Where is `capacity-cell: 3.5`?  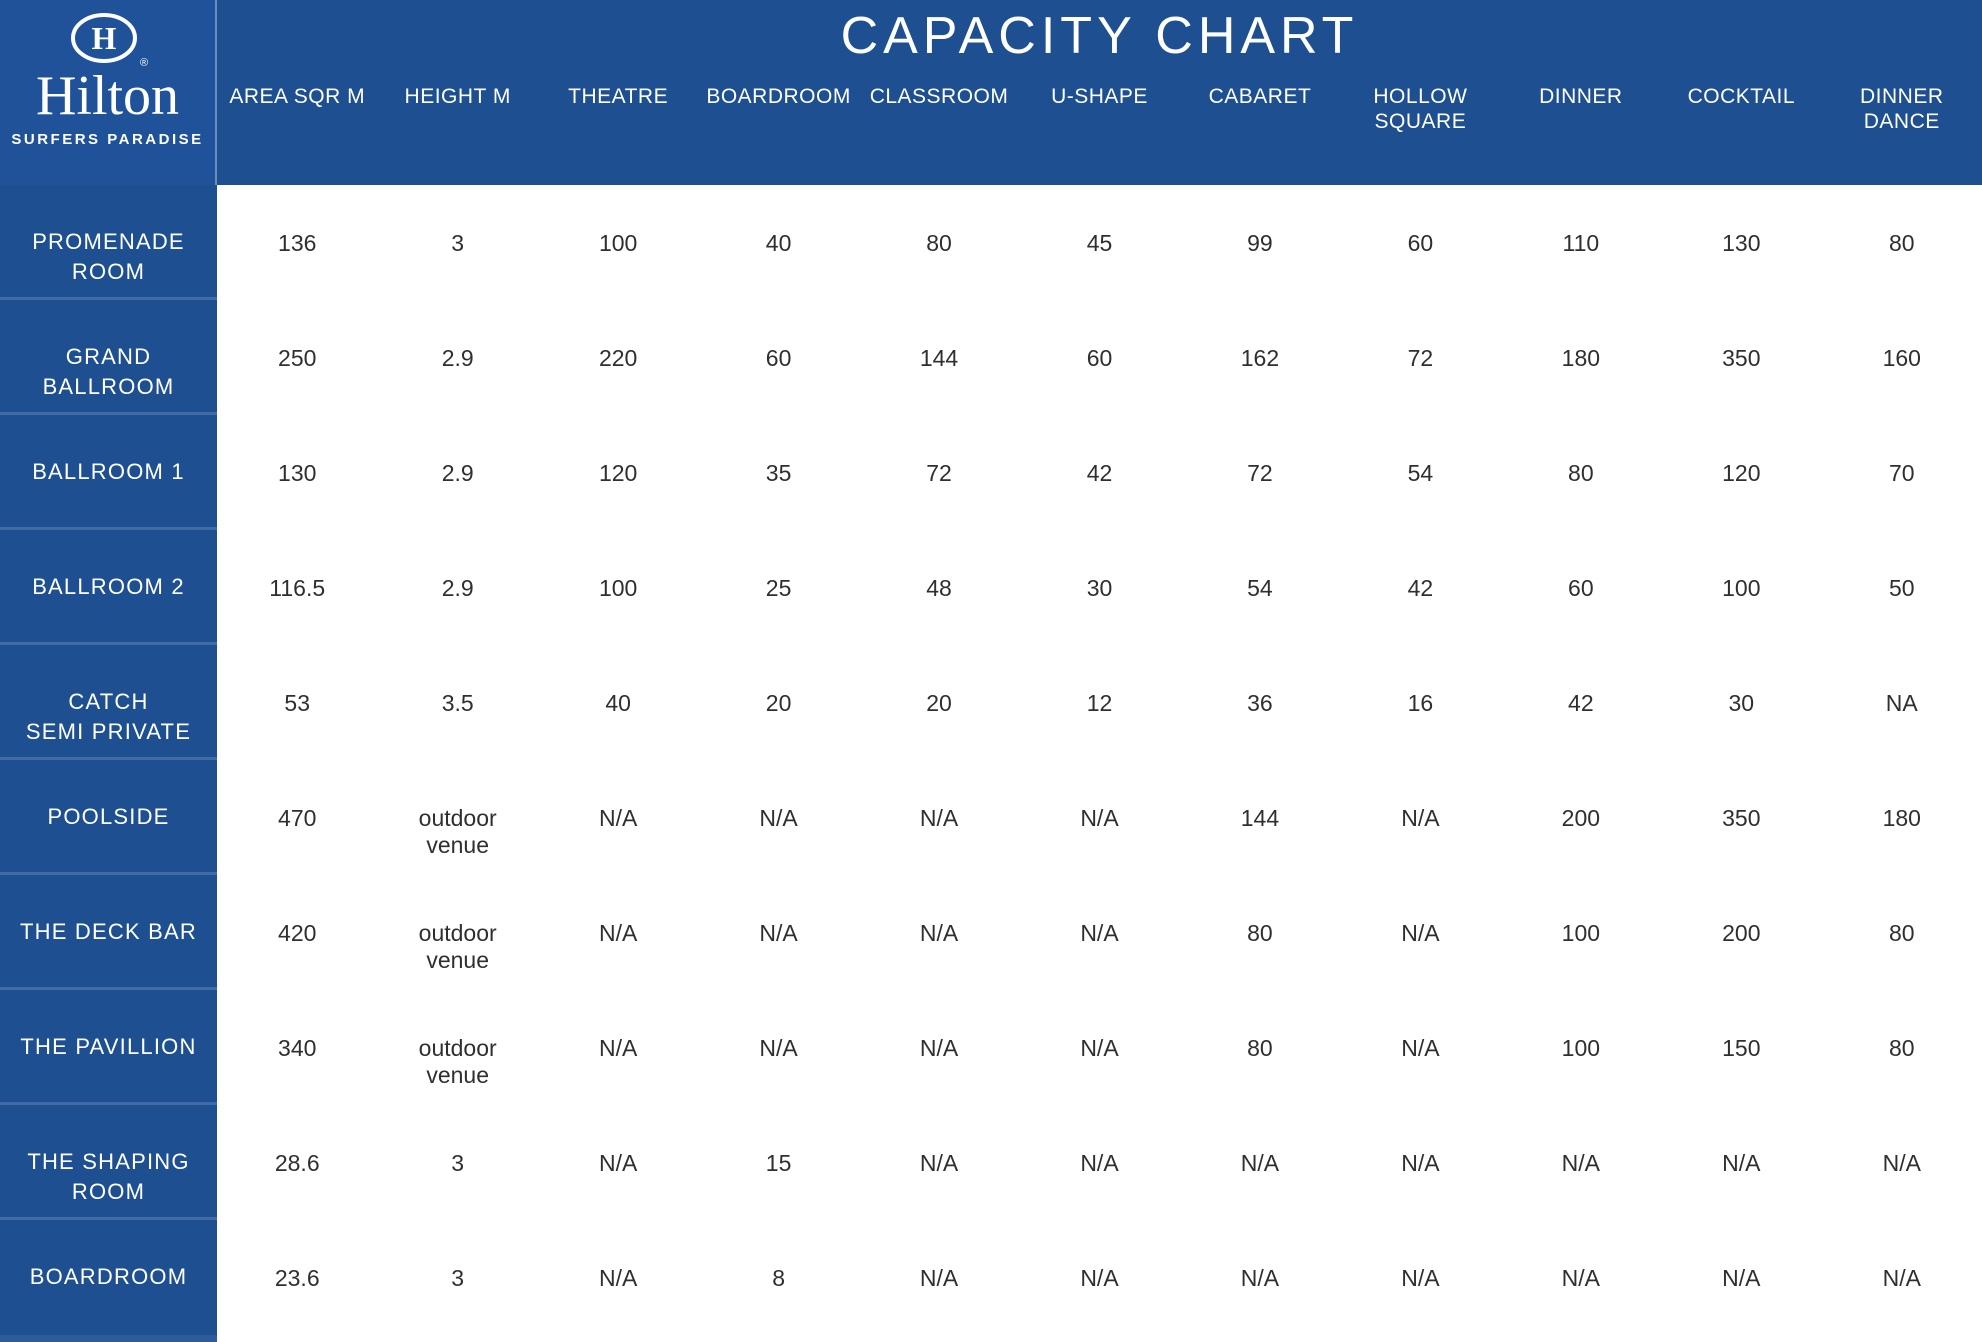
capacity-cell: 3.5 is located at coordinates (457, 703).